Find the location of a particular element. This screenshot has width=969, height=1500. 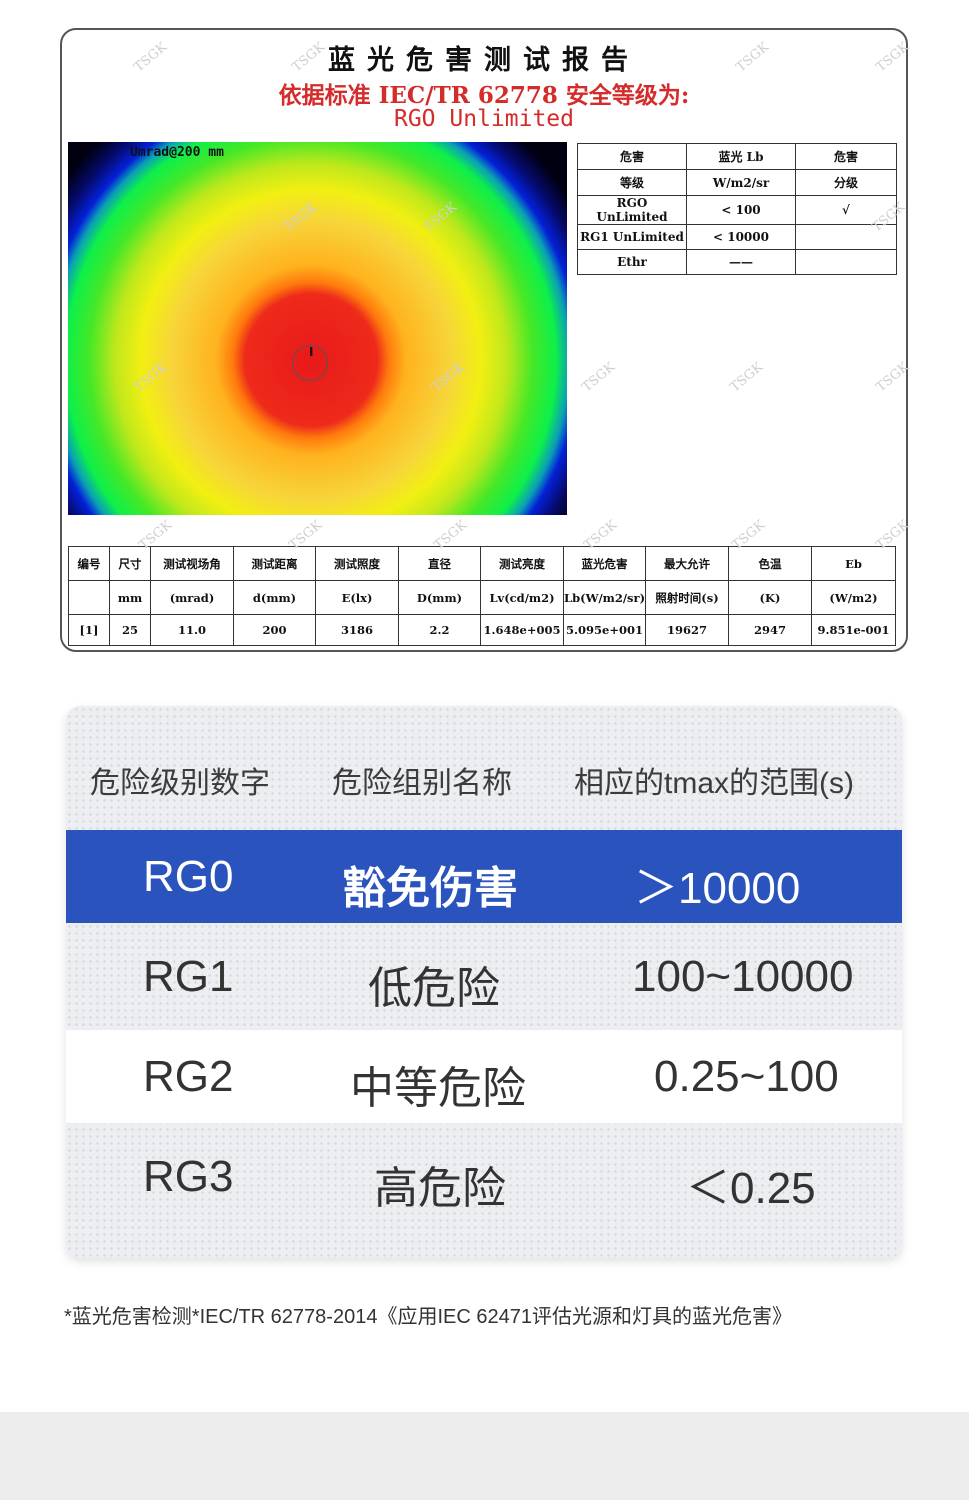

risk-range: 0.25~100 is located at coordinates (746, 1076).